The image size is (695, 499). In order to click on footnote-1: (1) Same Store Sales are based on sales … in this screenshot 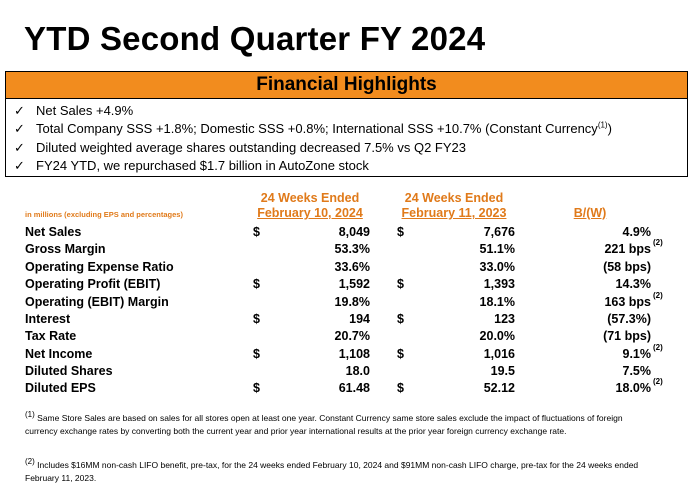, I will do `click(324, 423)`.